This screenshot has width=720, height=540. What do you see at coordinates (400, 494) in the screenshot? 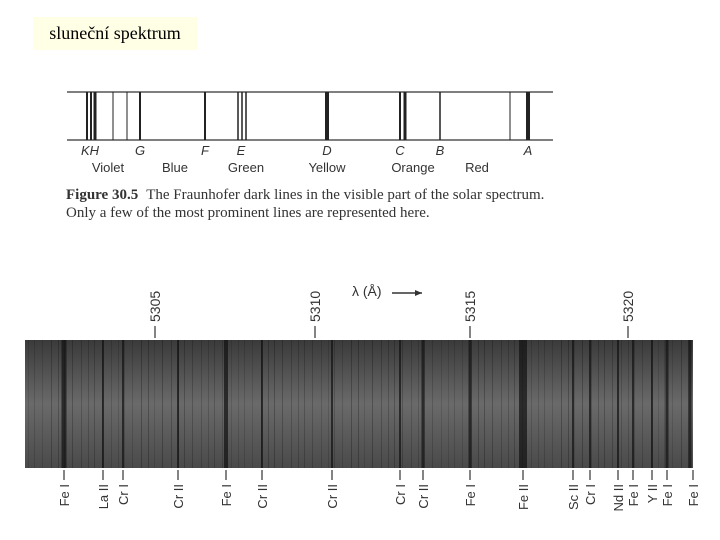
I see `element-label: Cr I` at bounding box center [400, 494].